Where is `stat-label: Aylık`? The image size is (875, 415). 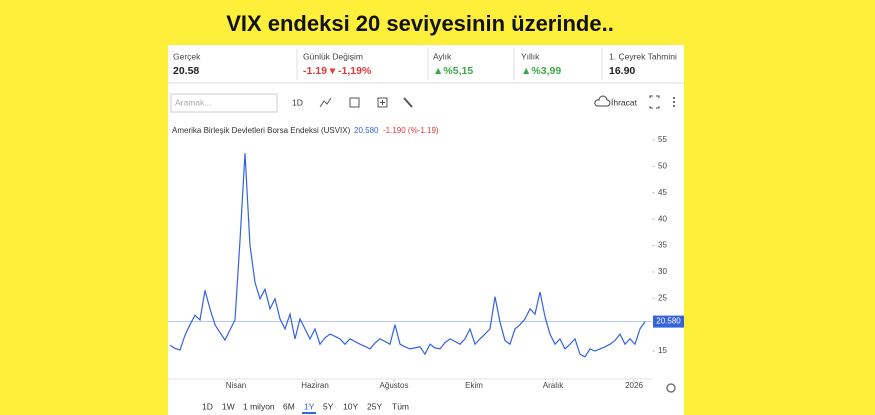
stat-label: Aylık is located at coordinates (442, 56).